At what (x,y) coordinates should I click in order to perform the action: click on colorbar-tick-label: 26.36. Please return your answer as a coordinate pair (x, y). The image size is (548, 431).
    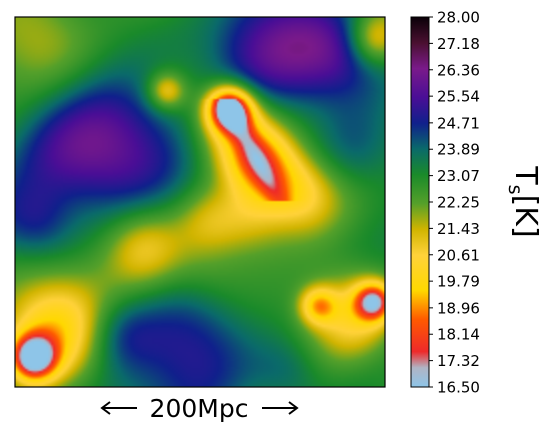
    Looking at the image, I should click on (458, 70).